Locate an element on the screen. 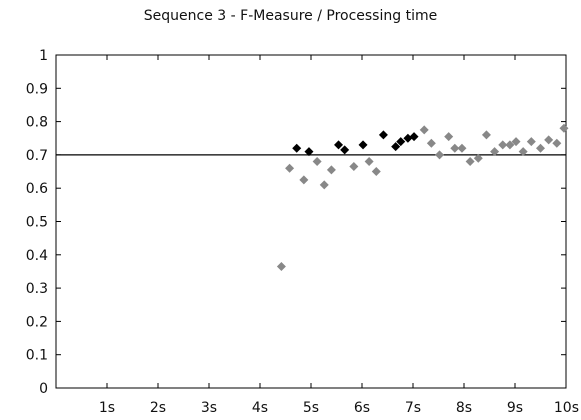  y-tick-label: 0.8 is located at coordinates (37, 123).